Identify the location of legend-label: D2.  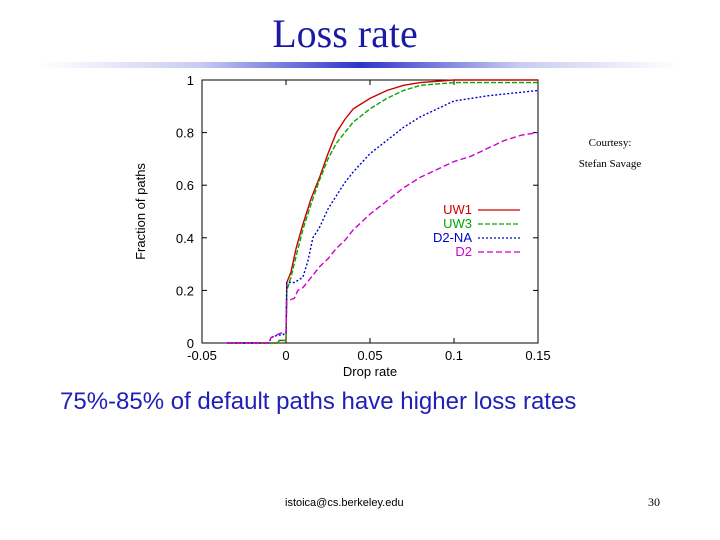
(463, 251).